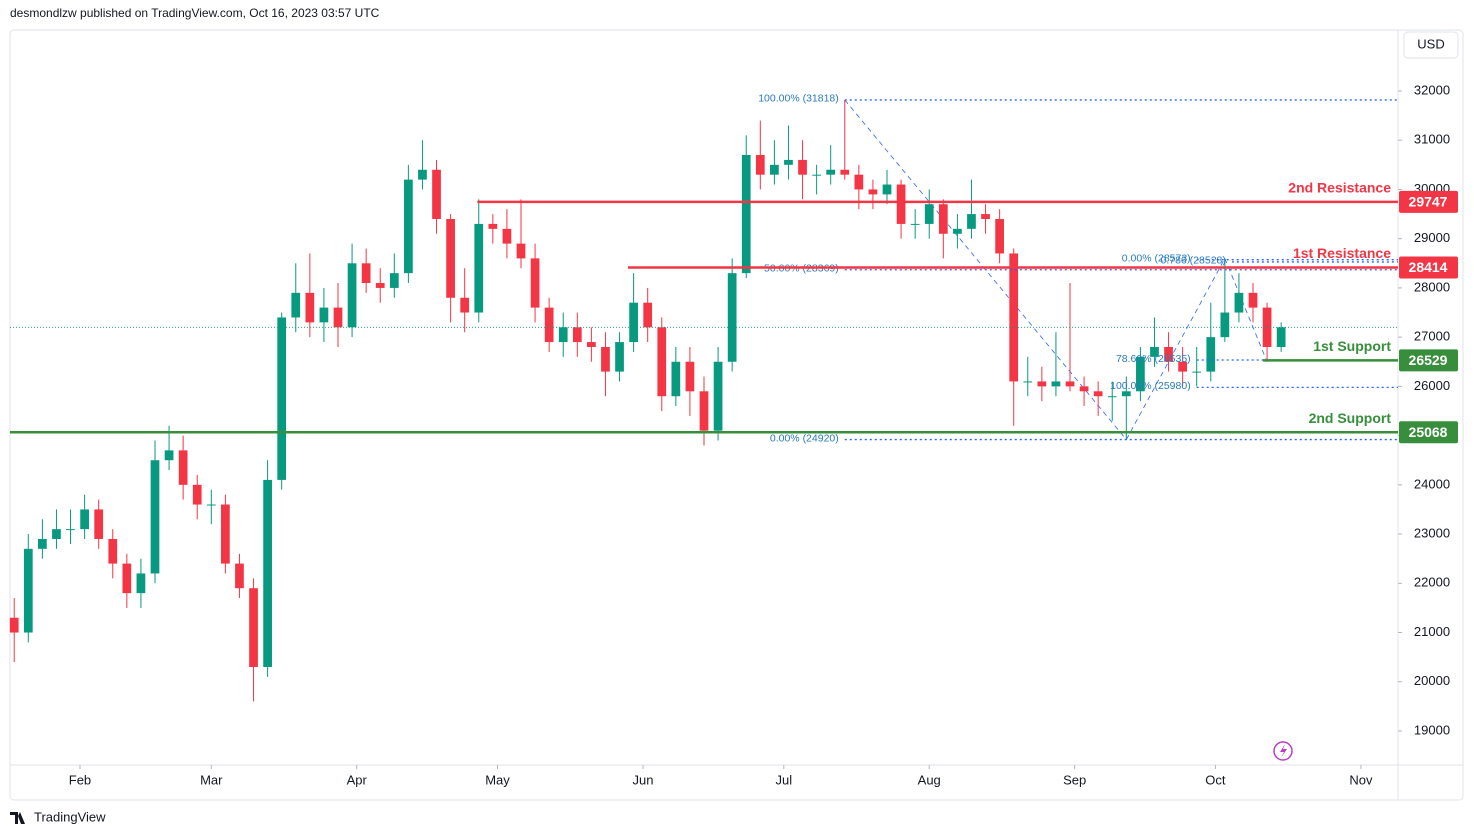  What do you see at coordinates (1215, 779) in the screenshot?
I see `x-tick-label: Oct` at bounding box center [1215, 779].